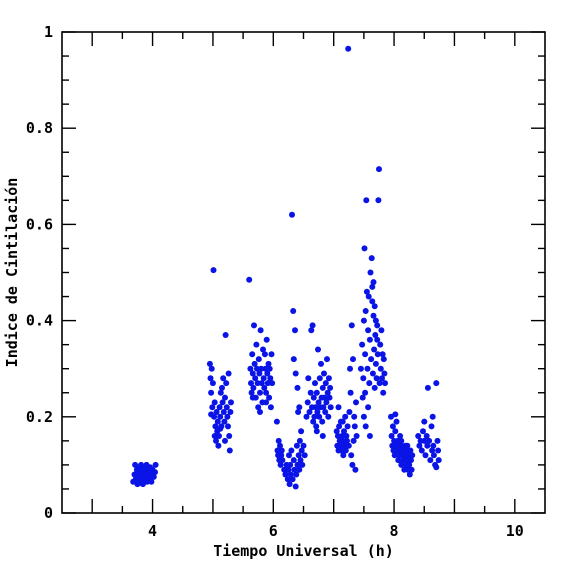 This screenshot has height=574, width=574. I want to click on x-tick-label: 10, so click(515, 531).